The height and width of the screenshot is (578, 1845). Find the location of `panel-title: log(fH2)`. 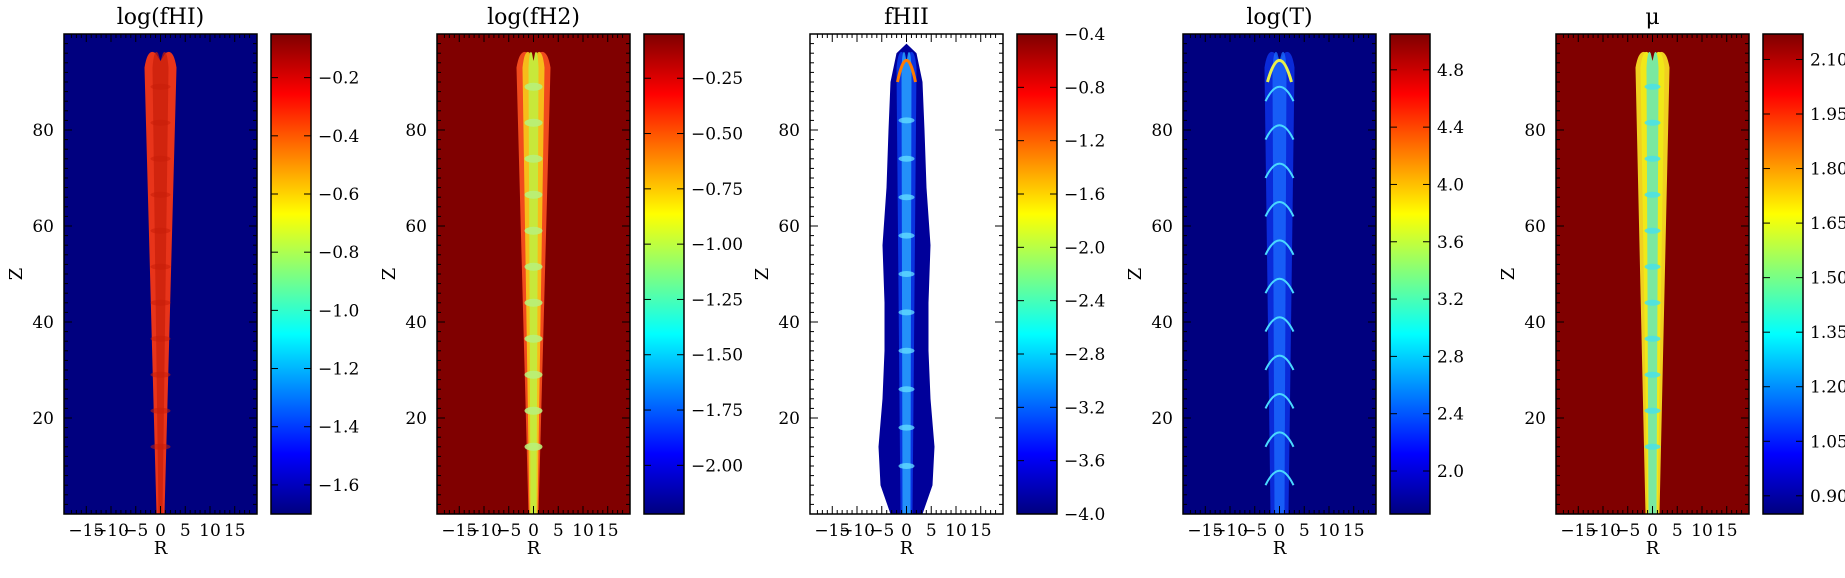

panel-title: log(fH2) is located at coordinates (533, 17).